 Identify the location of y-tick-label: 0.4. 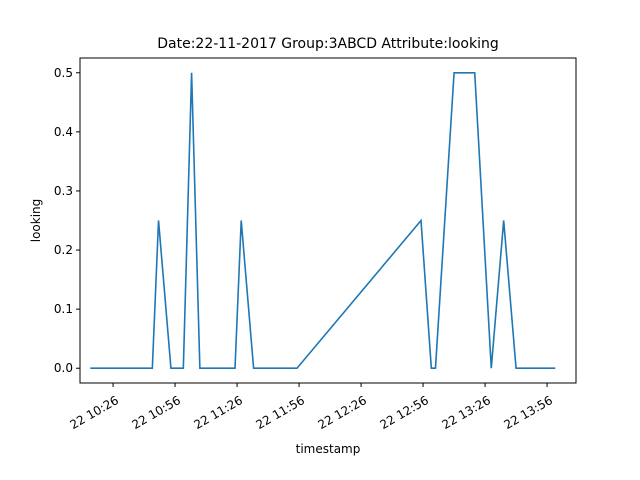
(63, 132).